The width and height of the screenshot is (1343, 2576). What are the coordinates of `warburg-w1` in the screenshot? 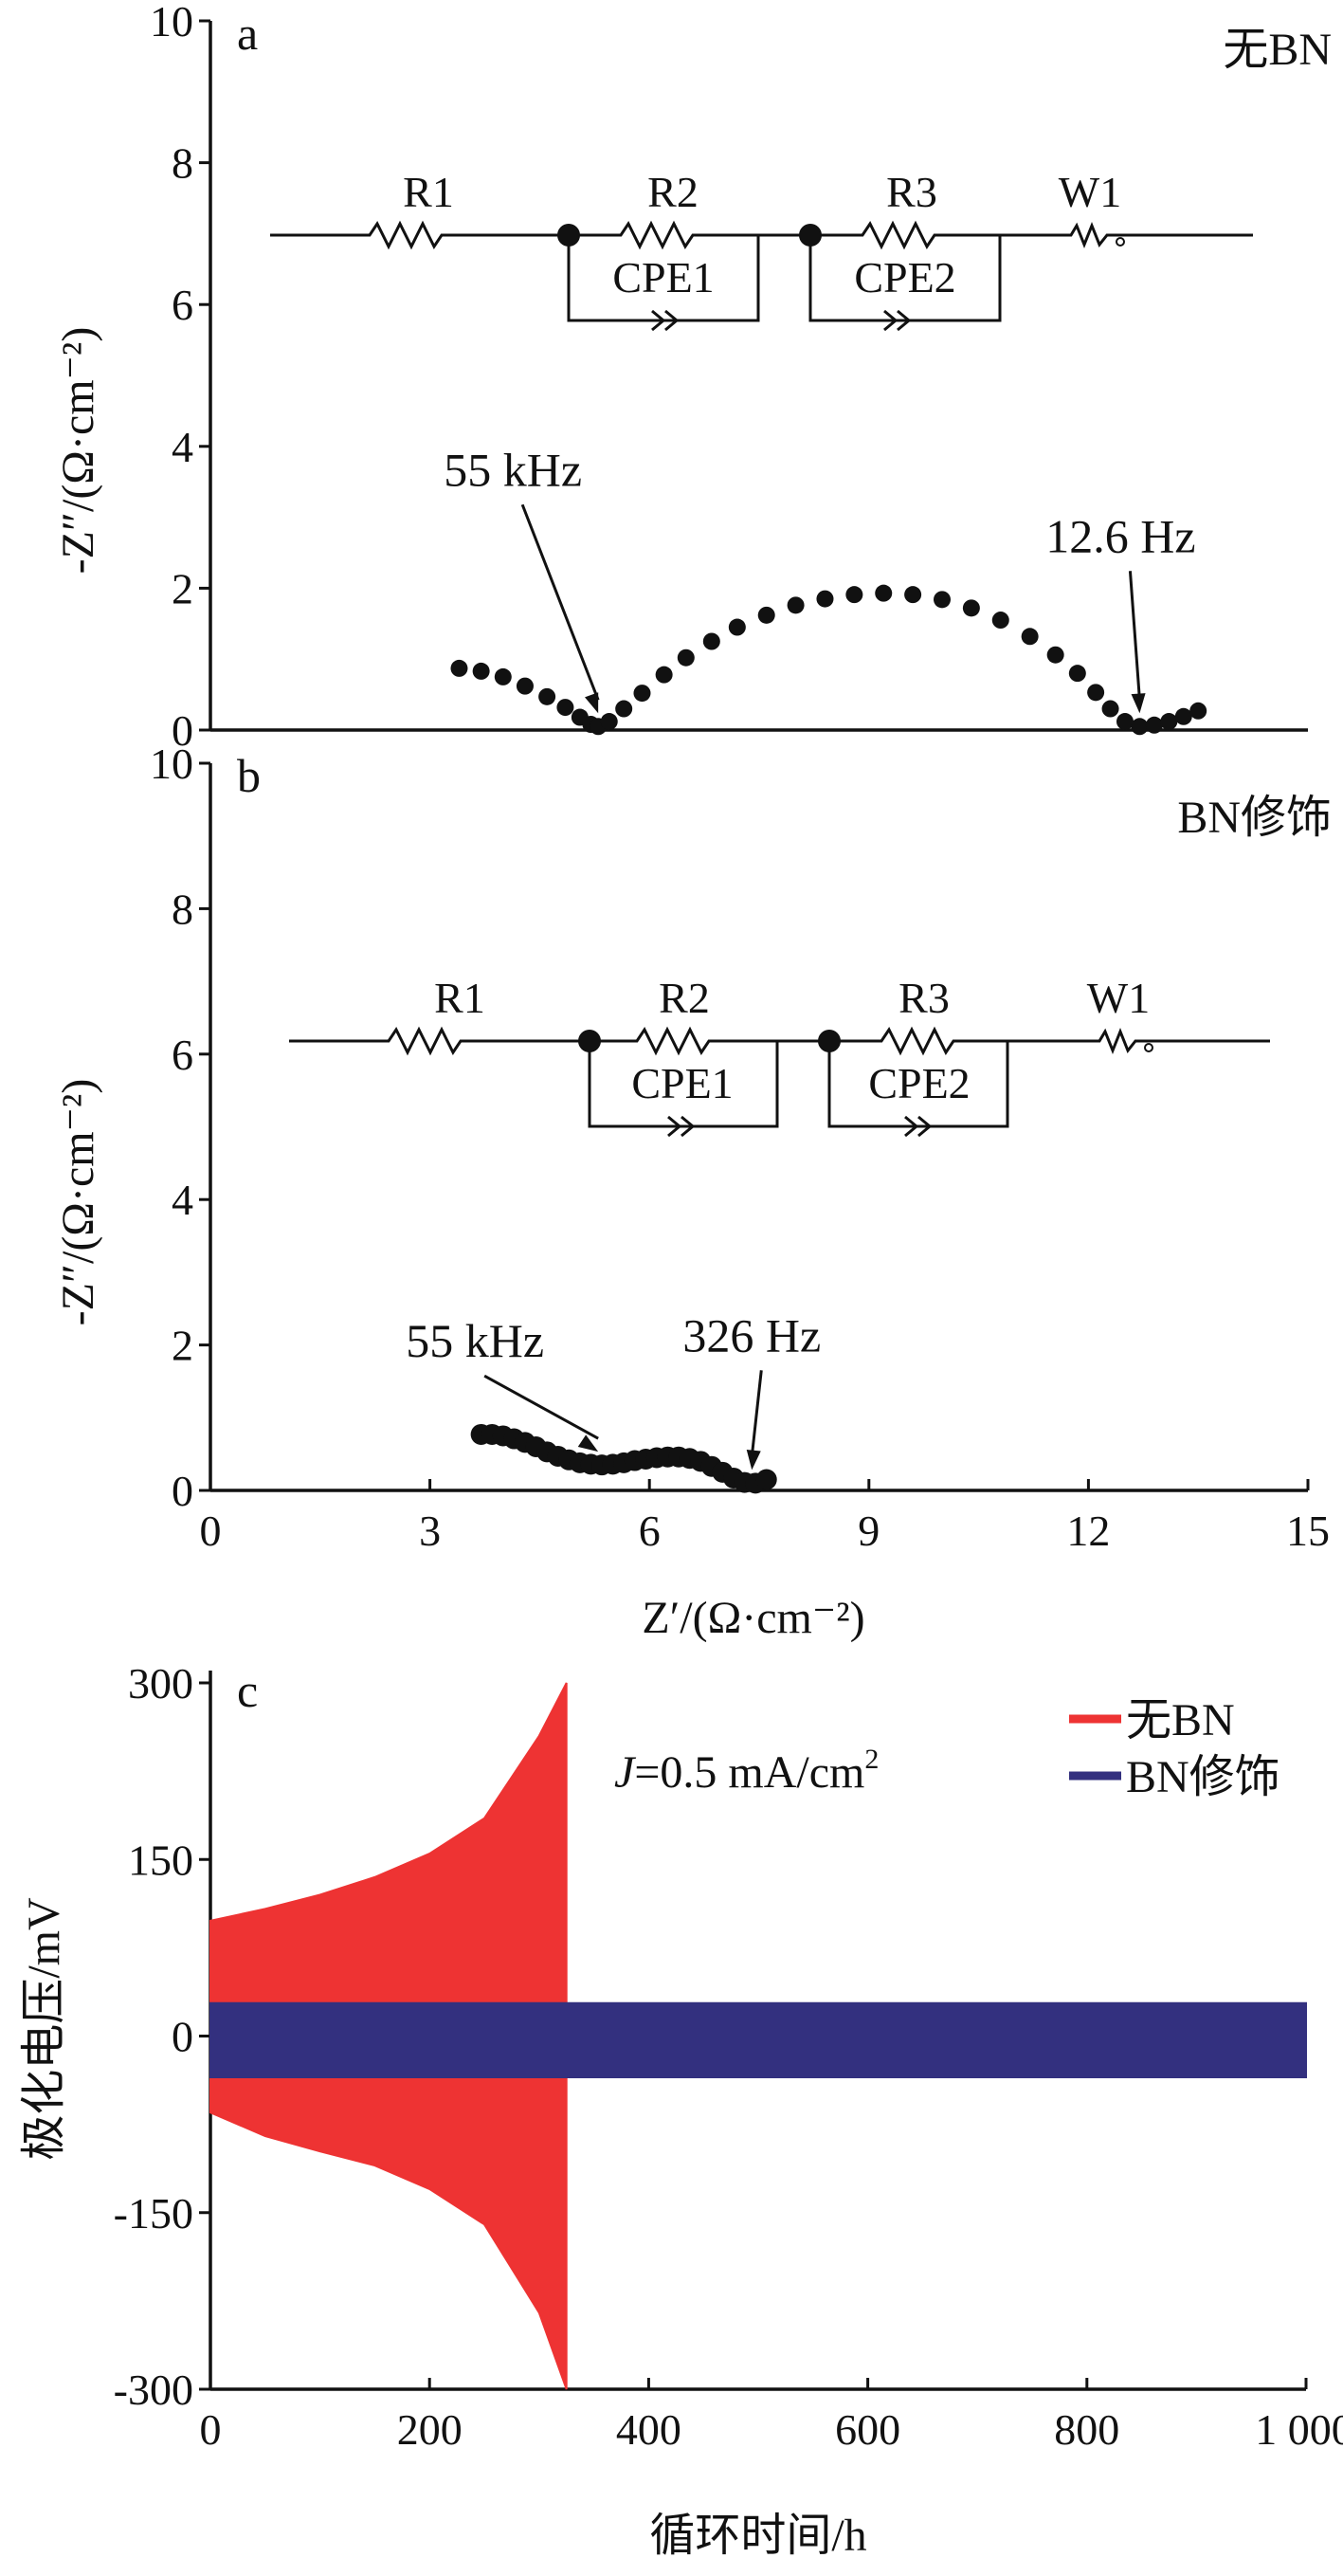 It's located at (1126, 235).